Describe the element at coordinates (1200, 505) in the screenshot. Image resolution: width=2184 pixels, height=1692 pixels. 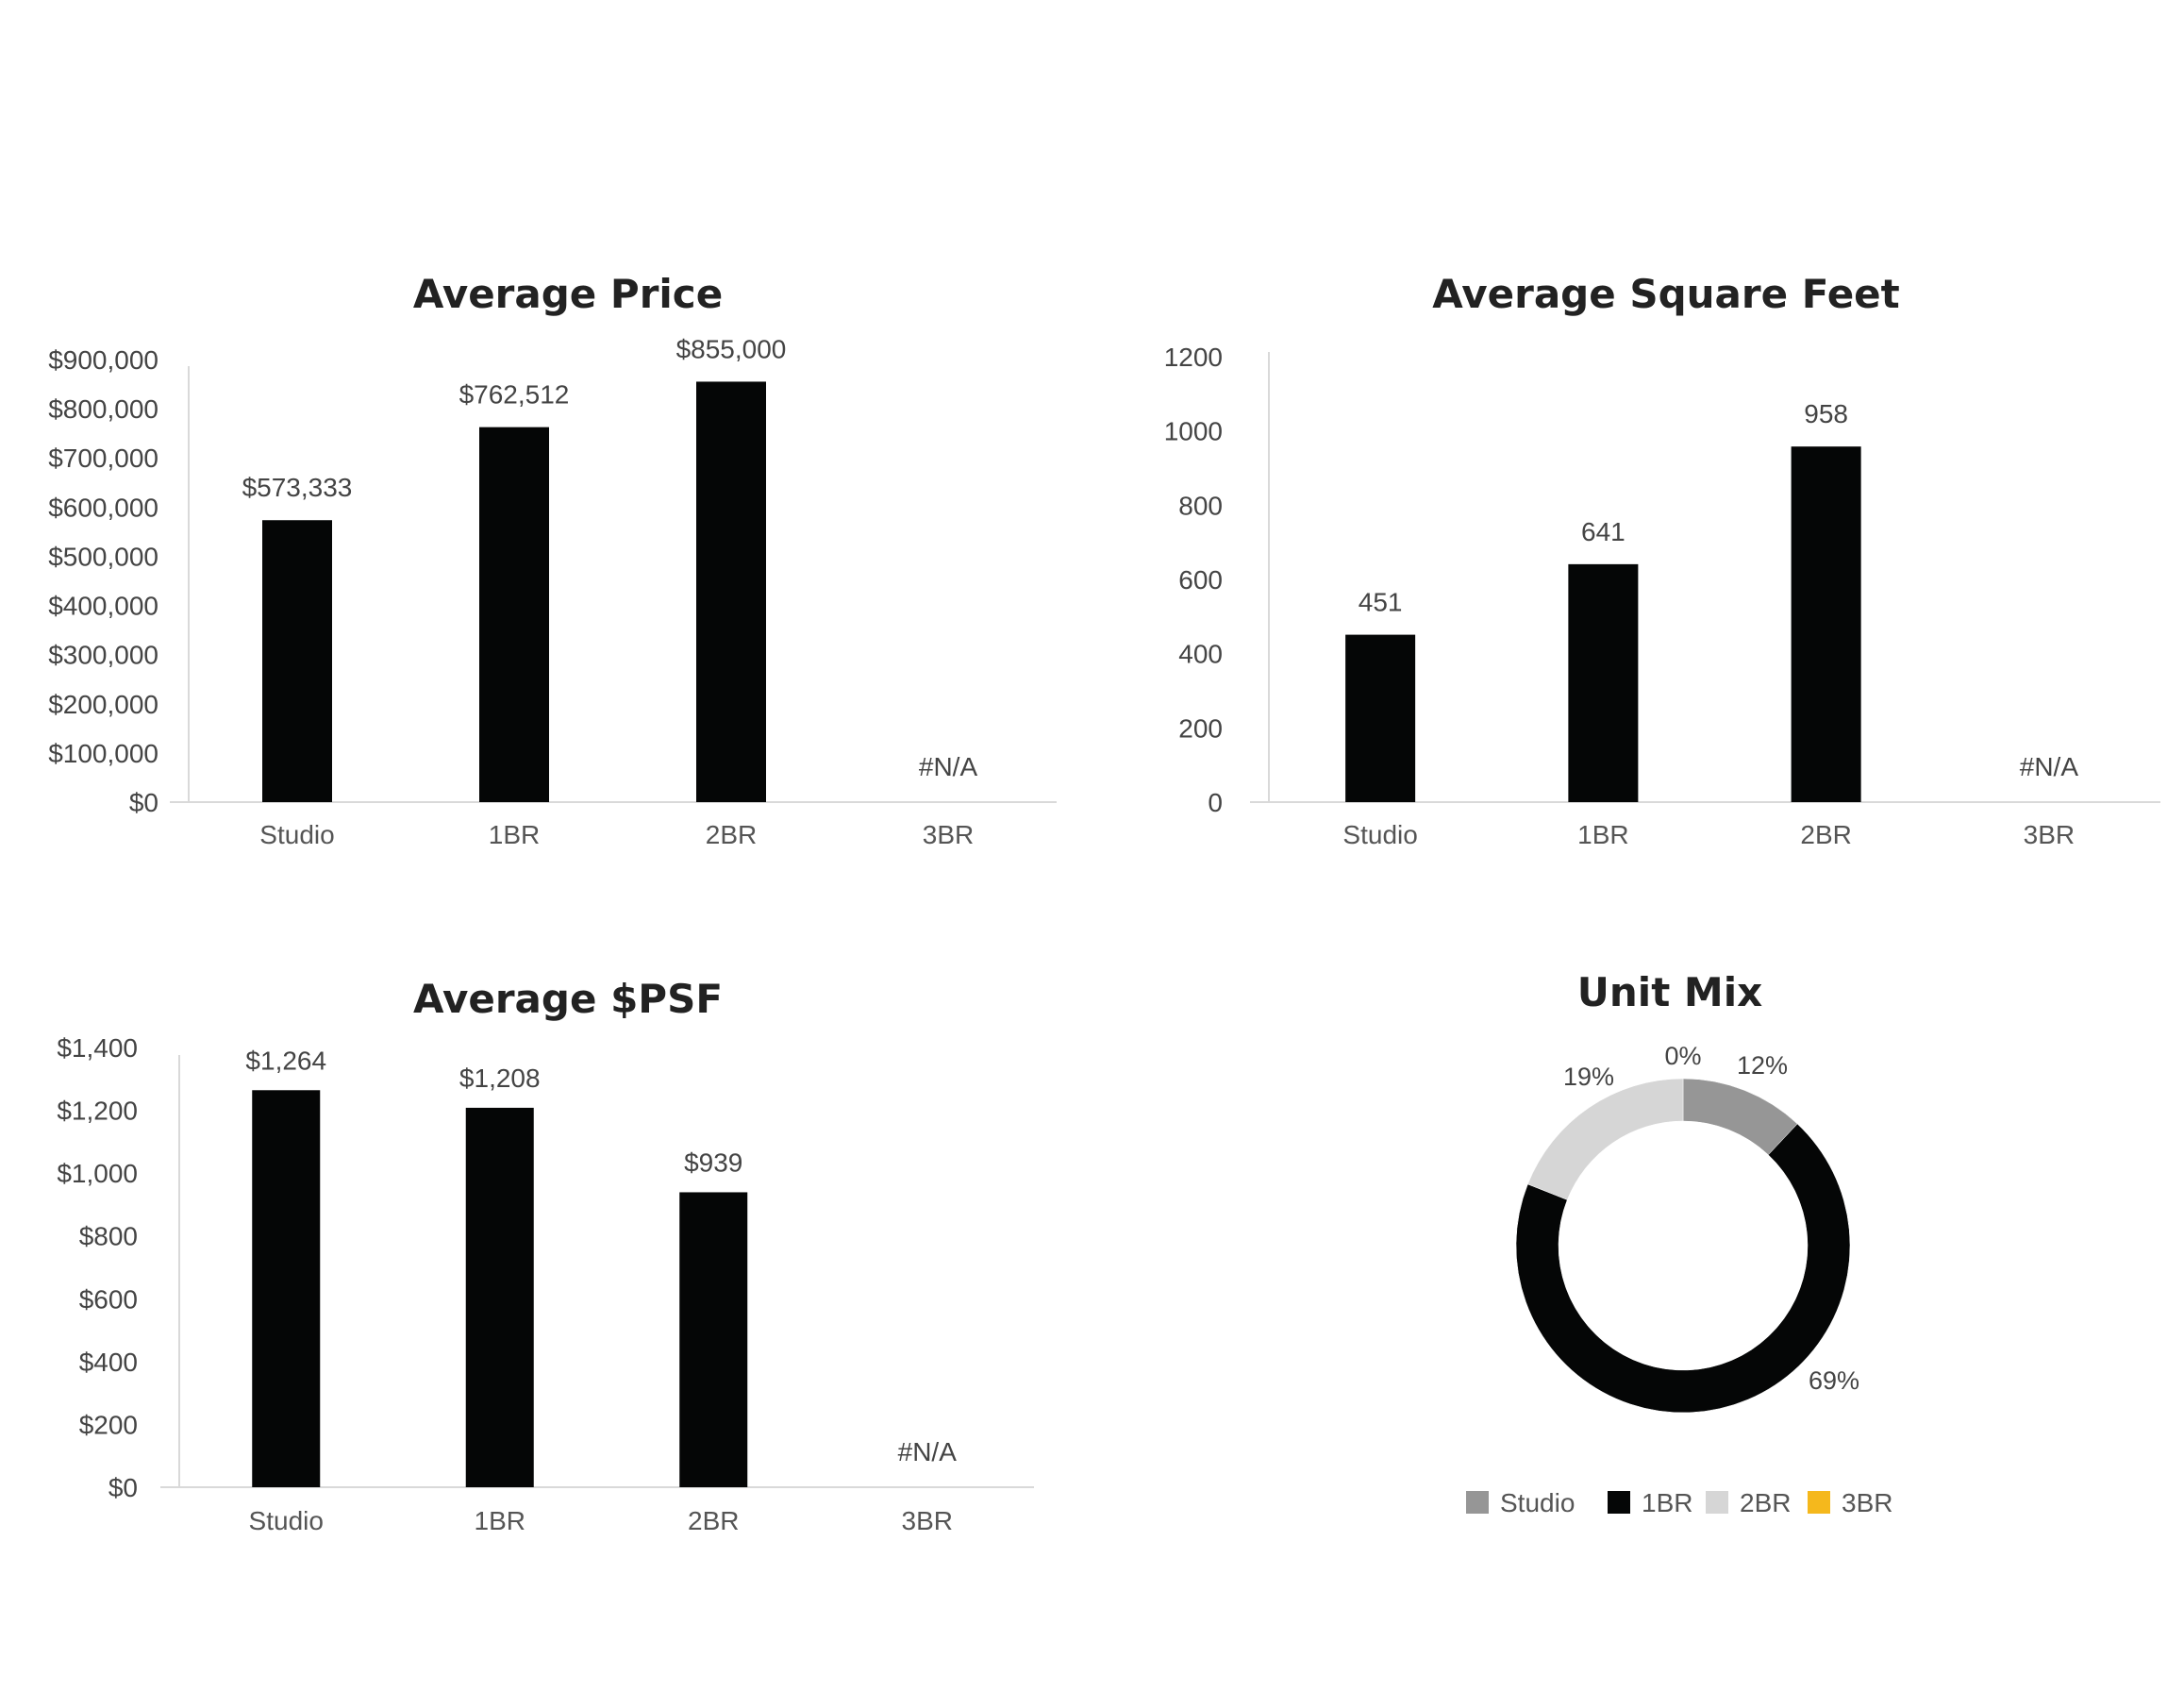
I see `y-tick-label: 800` at that location.